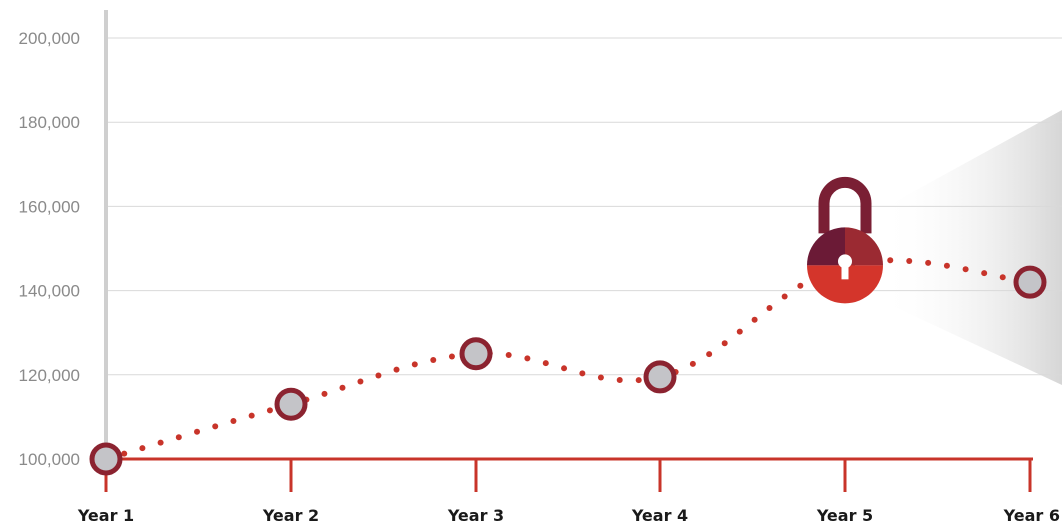 This screenshot has height=527, width=1062. I want to click on y-tick-label: 180,000, so click(49, 122).